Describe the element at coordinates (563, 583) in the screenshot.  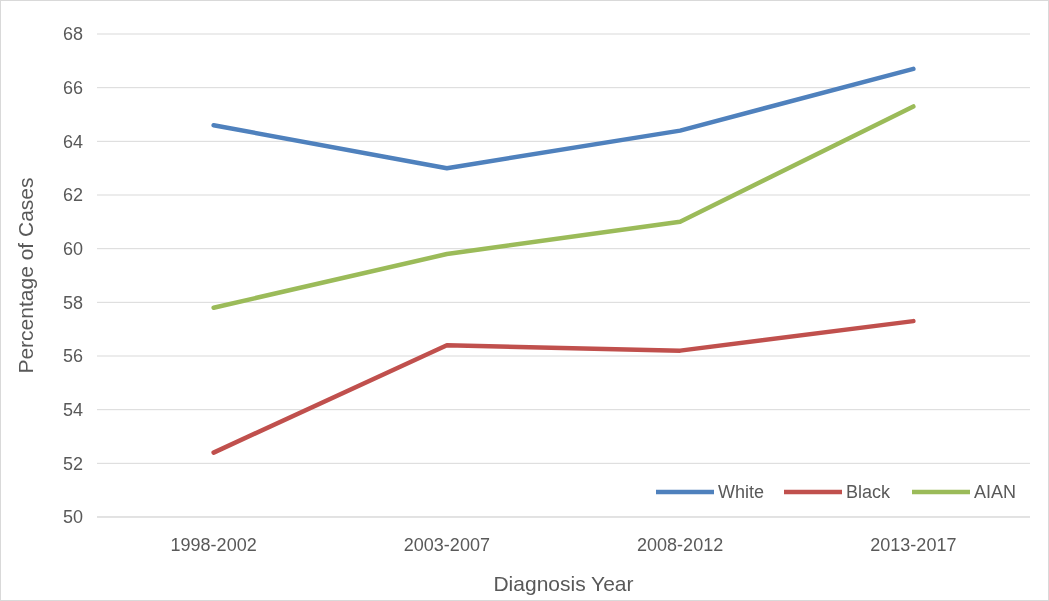
I see `x-axis-title: Diagnosis Year` at that location.